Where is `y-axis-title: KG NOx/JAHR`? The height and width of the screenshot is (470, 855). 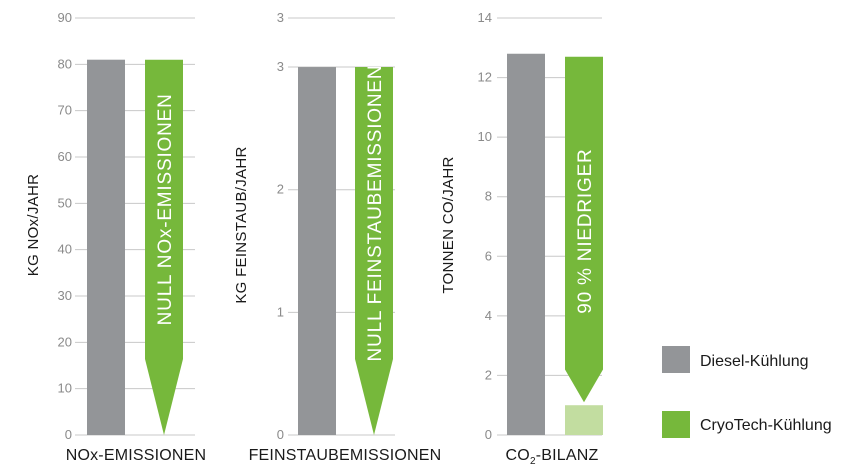
y-axis-title: KG NOx/JAHR is located at coordinates (33, 225).